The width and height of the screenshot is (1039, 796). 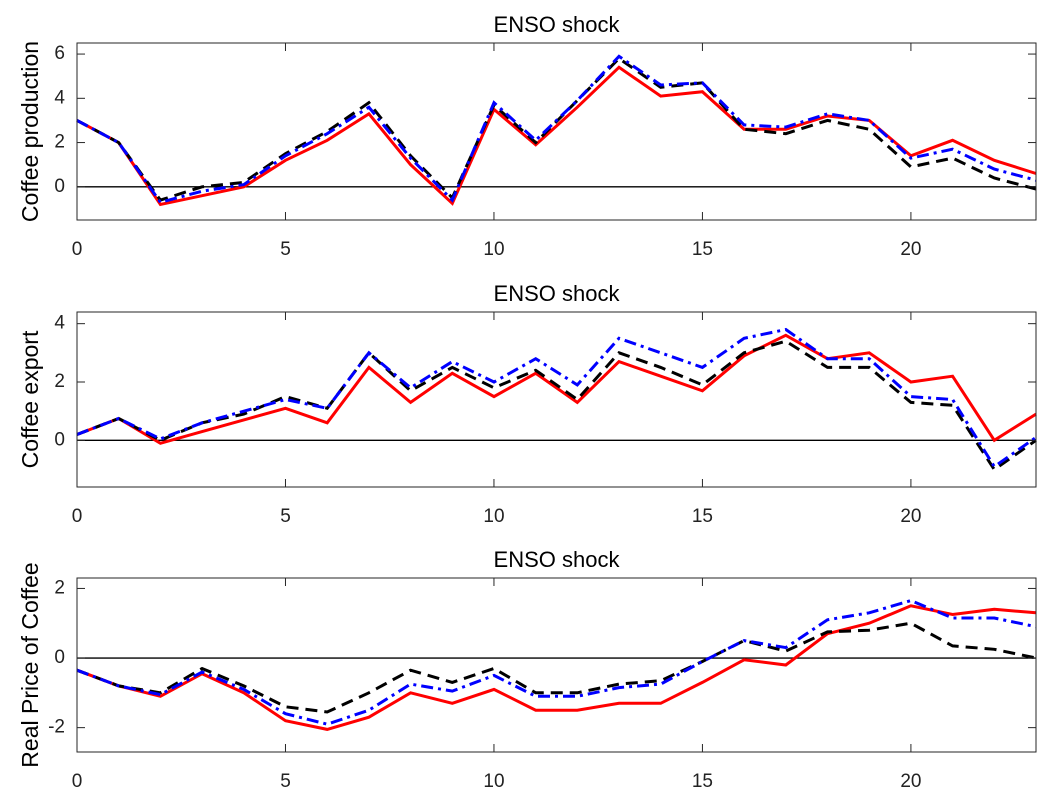 I want to click on y-axis-label: Real Price of Coffee, so click(x=30, y=664).